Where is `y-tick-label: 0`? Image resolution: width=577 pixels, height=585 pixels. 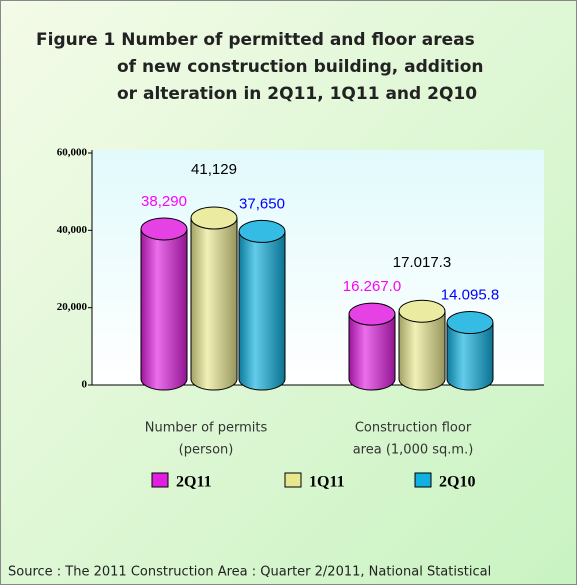
y-tick-label: 0 is located at coordinates (85, 385).